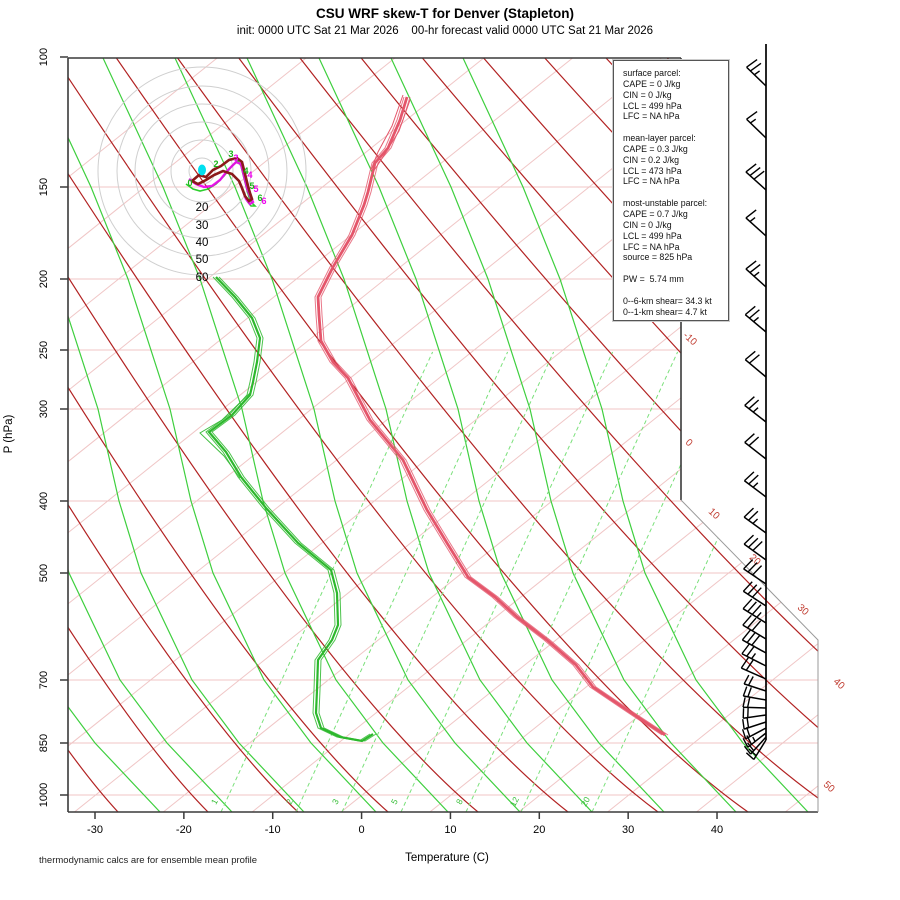  I want to click on y-tick-label: 300, so click(44, 409).